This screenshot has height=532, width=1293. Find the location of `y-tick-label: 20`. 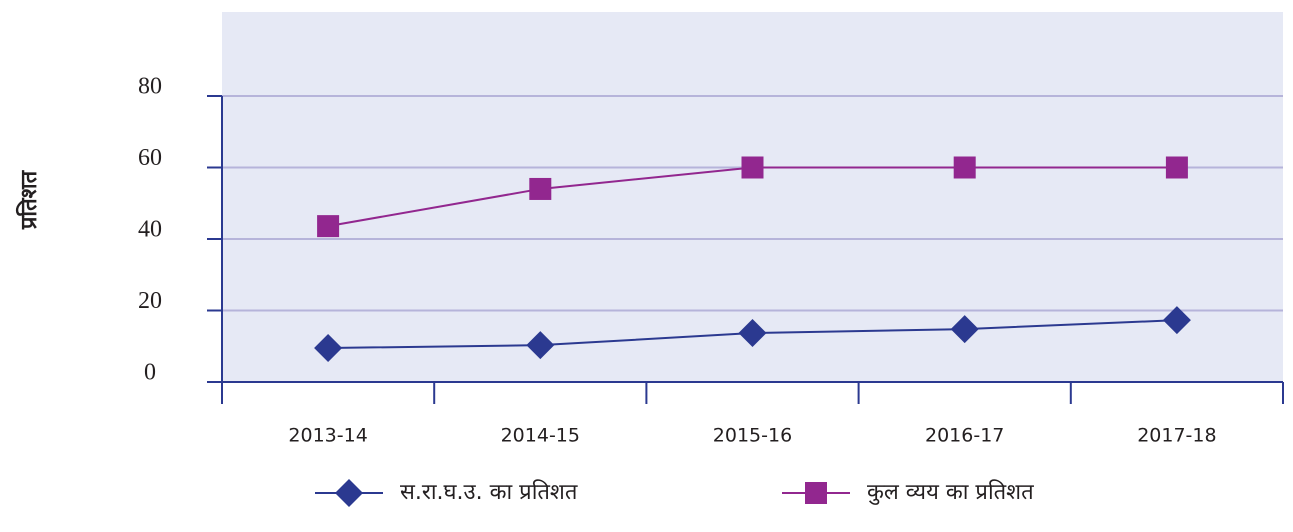

y-tick-label: 20 is located at coordinates (150, 301).